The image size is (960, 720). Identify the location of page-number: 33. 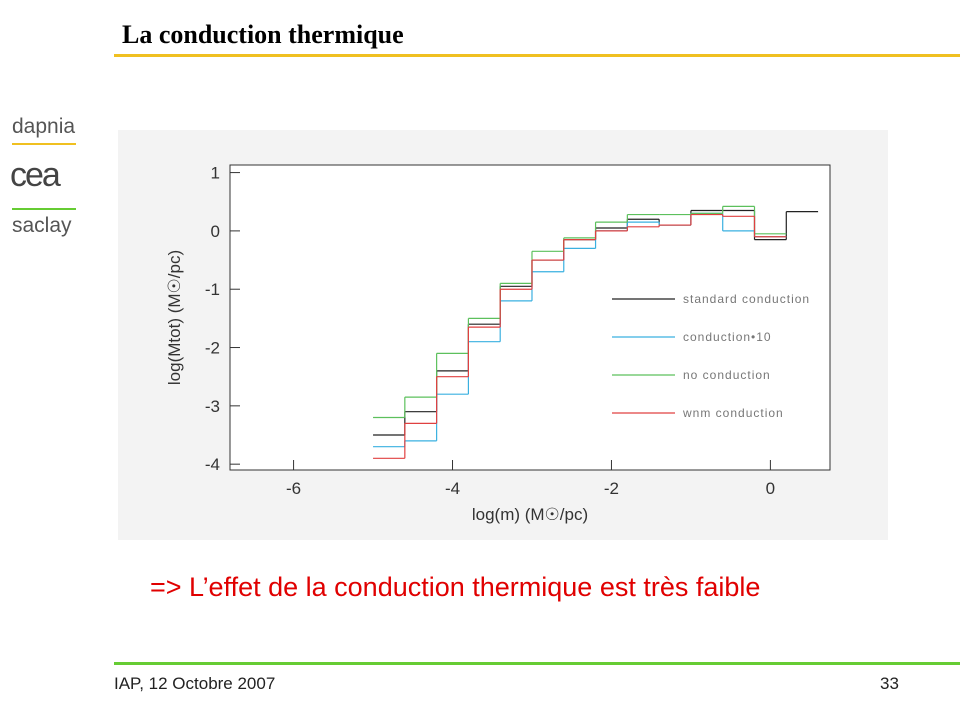
(889, 683).